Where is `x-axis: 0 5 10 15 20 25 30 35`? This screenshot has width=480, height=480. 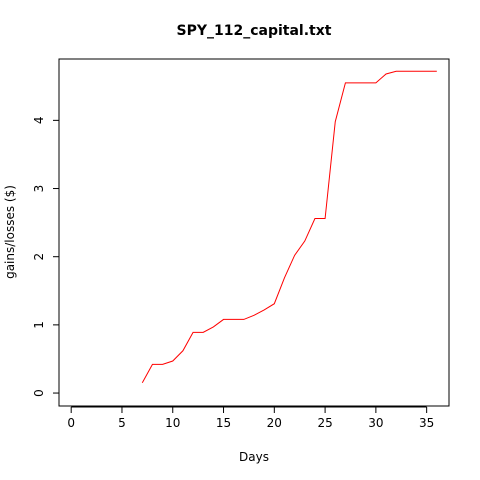 x-axis: 0 5 10 15 20 25 30 35 is located at coordinates (250, 418).